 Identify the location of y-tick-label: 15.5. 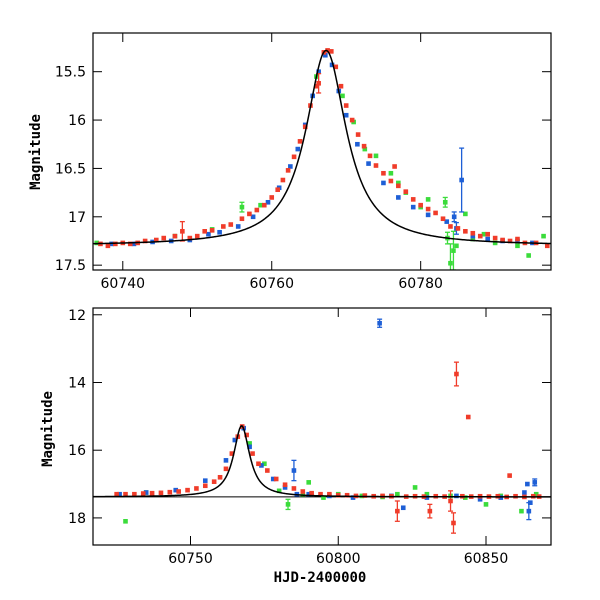
(70, 73).